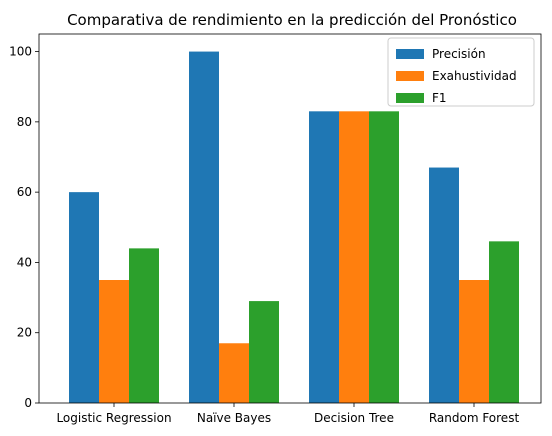 This screenshot has width=552, height=436. What do you see at coordinates (24, 192) in the screenshot?
I see `y-tick-label: 60` at bounding box center [24, 192].